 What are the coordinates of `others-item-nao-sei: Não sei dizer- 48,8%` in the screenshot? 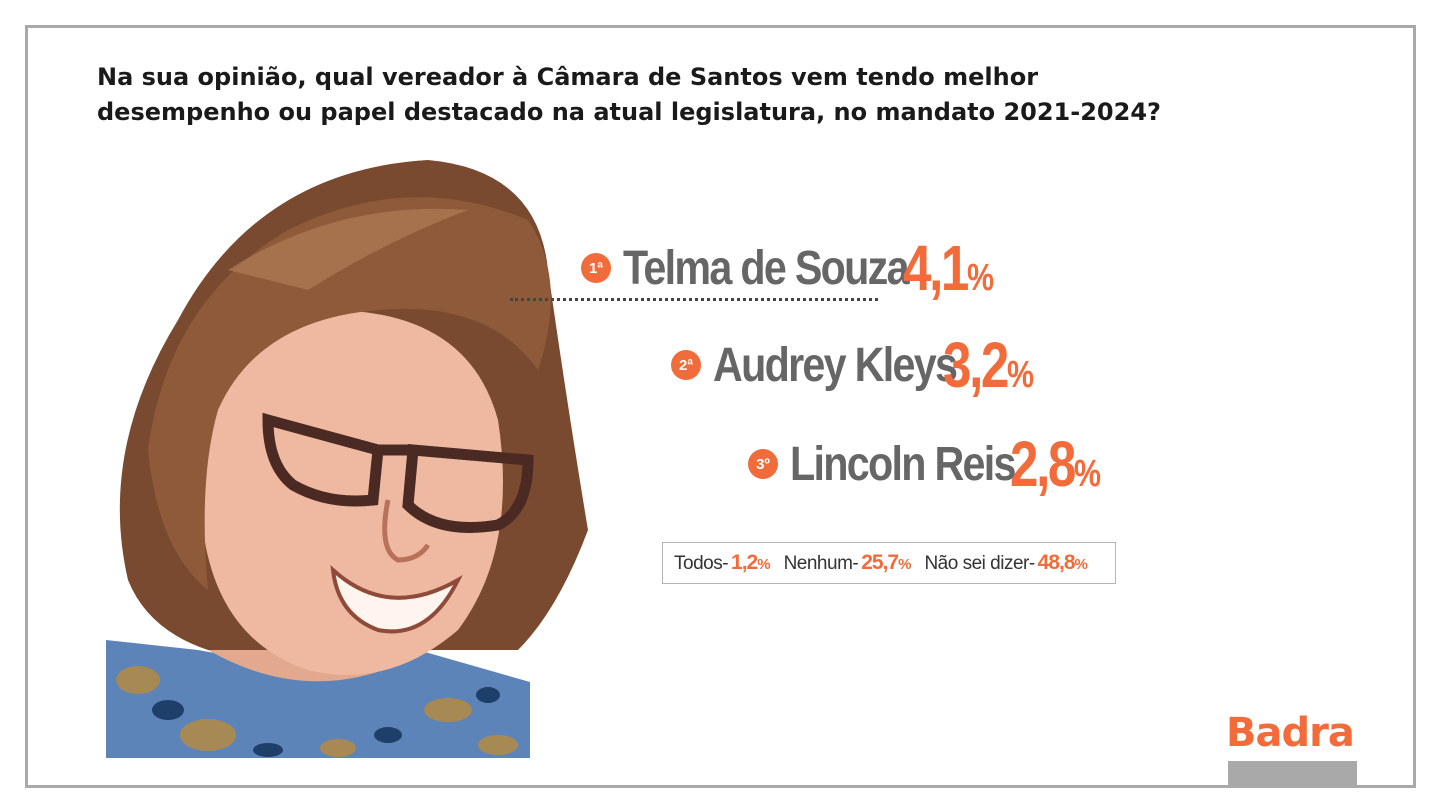 It's located at (1006, 563).